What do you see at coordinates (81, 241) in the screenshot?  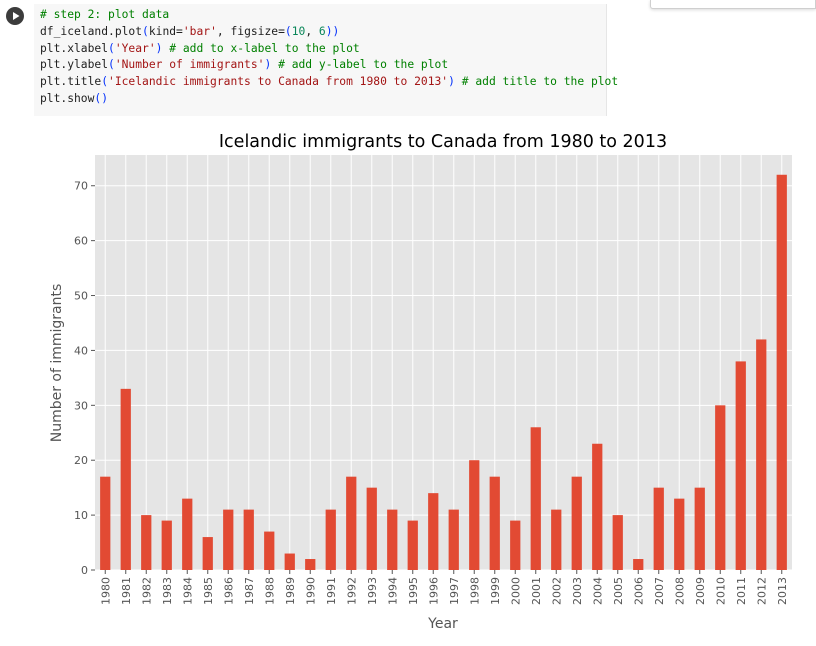 I see `y-tick-label: 60` at bounding box center [81, 241].